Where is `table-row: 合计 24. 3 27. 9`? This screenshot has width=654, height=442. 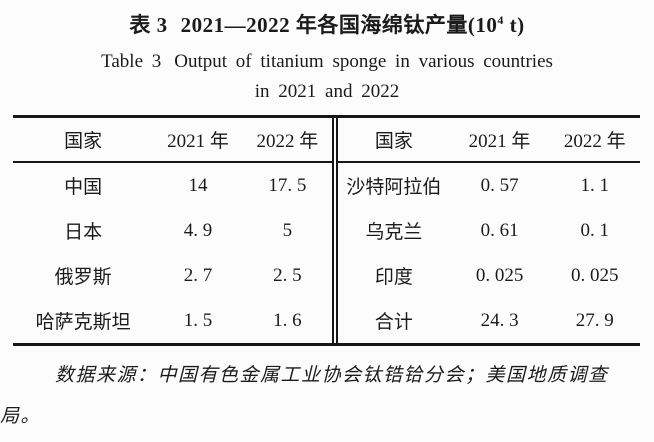
table-row: 合计 24. 3 27. 9 is located at coordinates (489, 320).